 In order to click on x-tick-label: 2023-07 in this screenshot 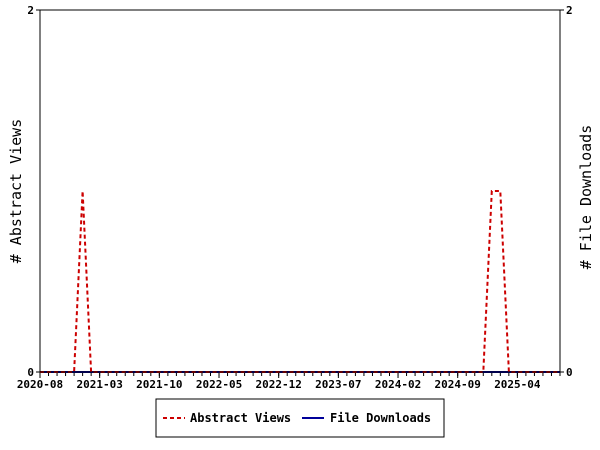, I will do `click(338, 384)`.